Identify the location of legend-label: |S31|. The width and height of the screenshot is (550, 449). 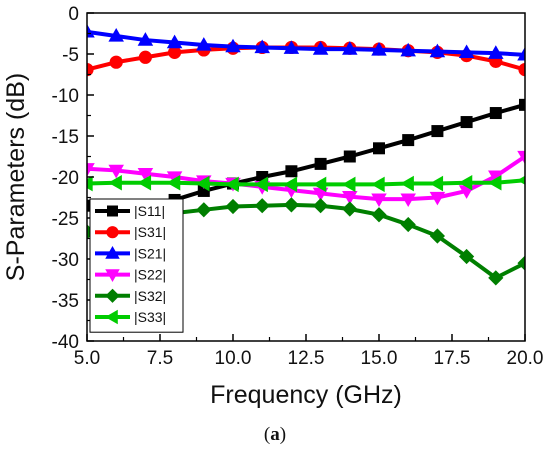
(150, 232).